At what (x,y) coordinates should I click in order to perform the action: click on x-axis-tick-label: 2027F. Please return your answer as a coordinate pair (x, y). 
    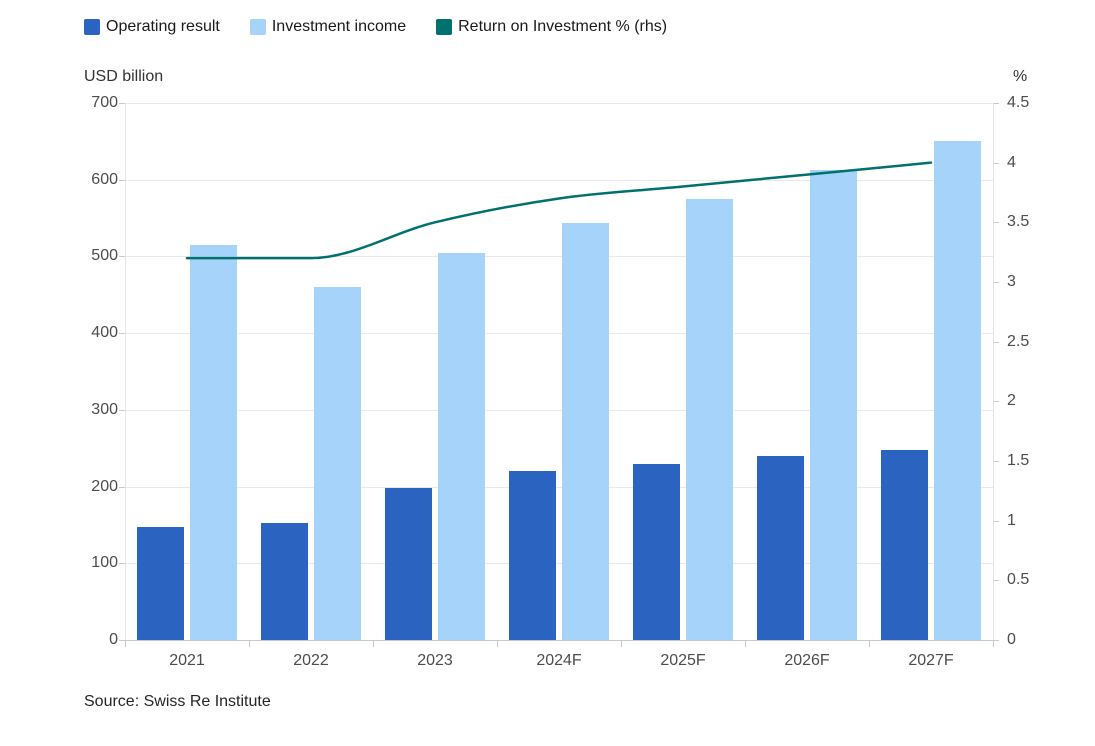
    Looking at the image, I should click on (931, 660).